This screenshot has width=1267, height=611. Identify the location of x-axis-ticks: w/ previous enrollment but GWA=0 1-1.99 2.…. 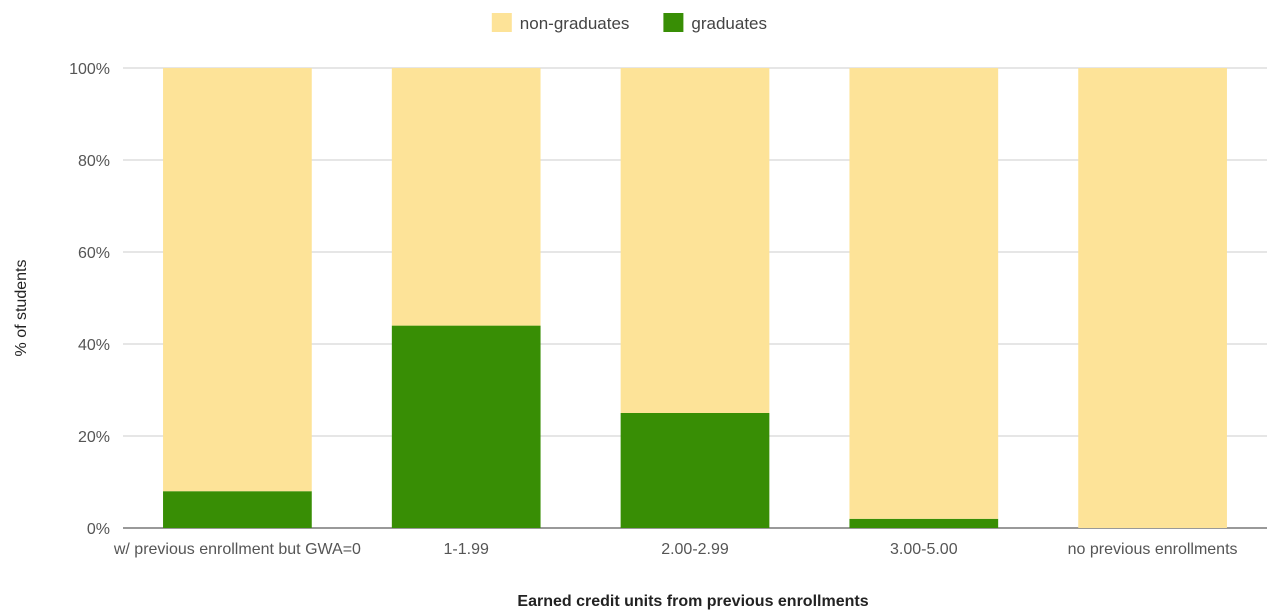
(675, 549).